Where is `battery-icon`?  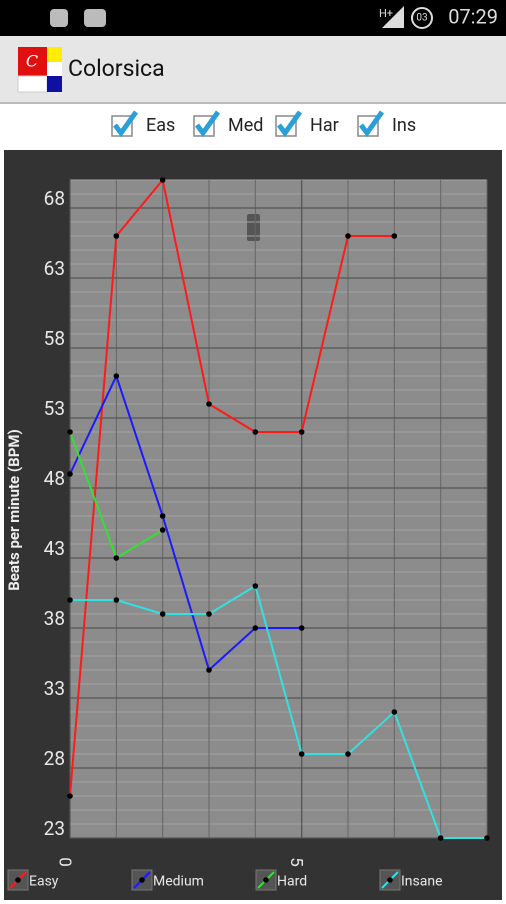 battery-icon is located at coordinates (422, 18).